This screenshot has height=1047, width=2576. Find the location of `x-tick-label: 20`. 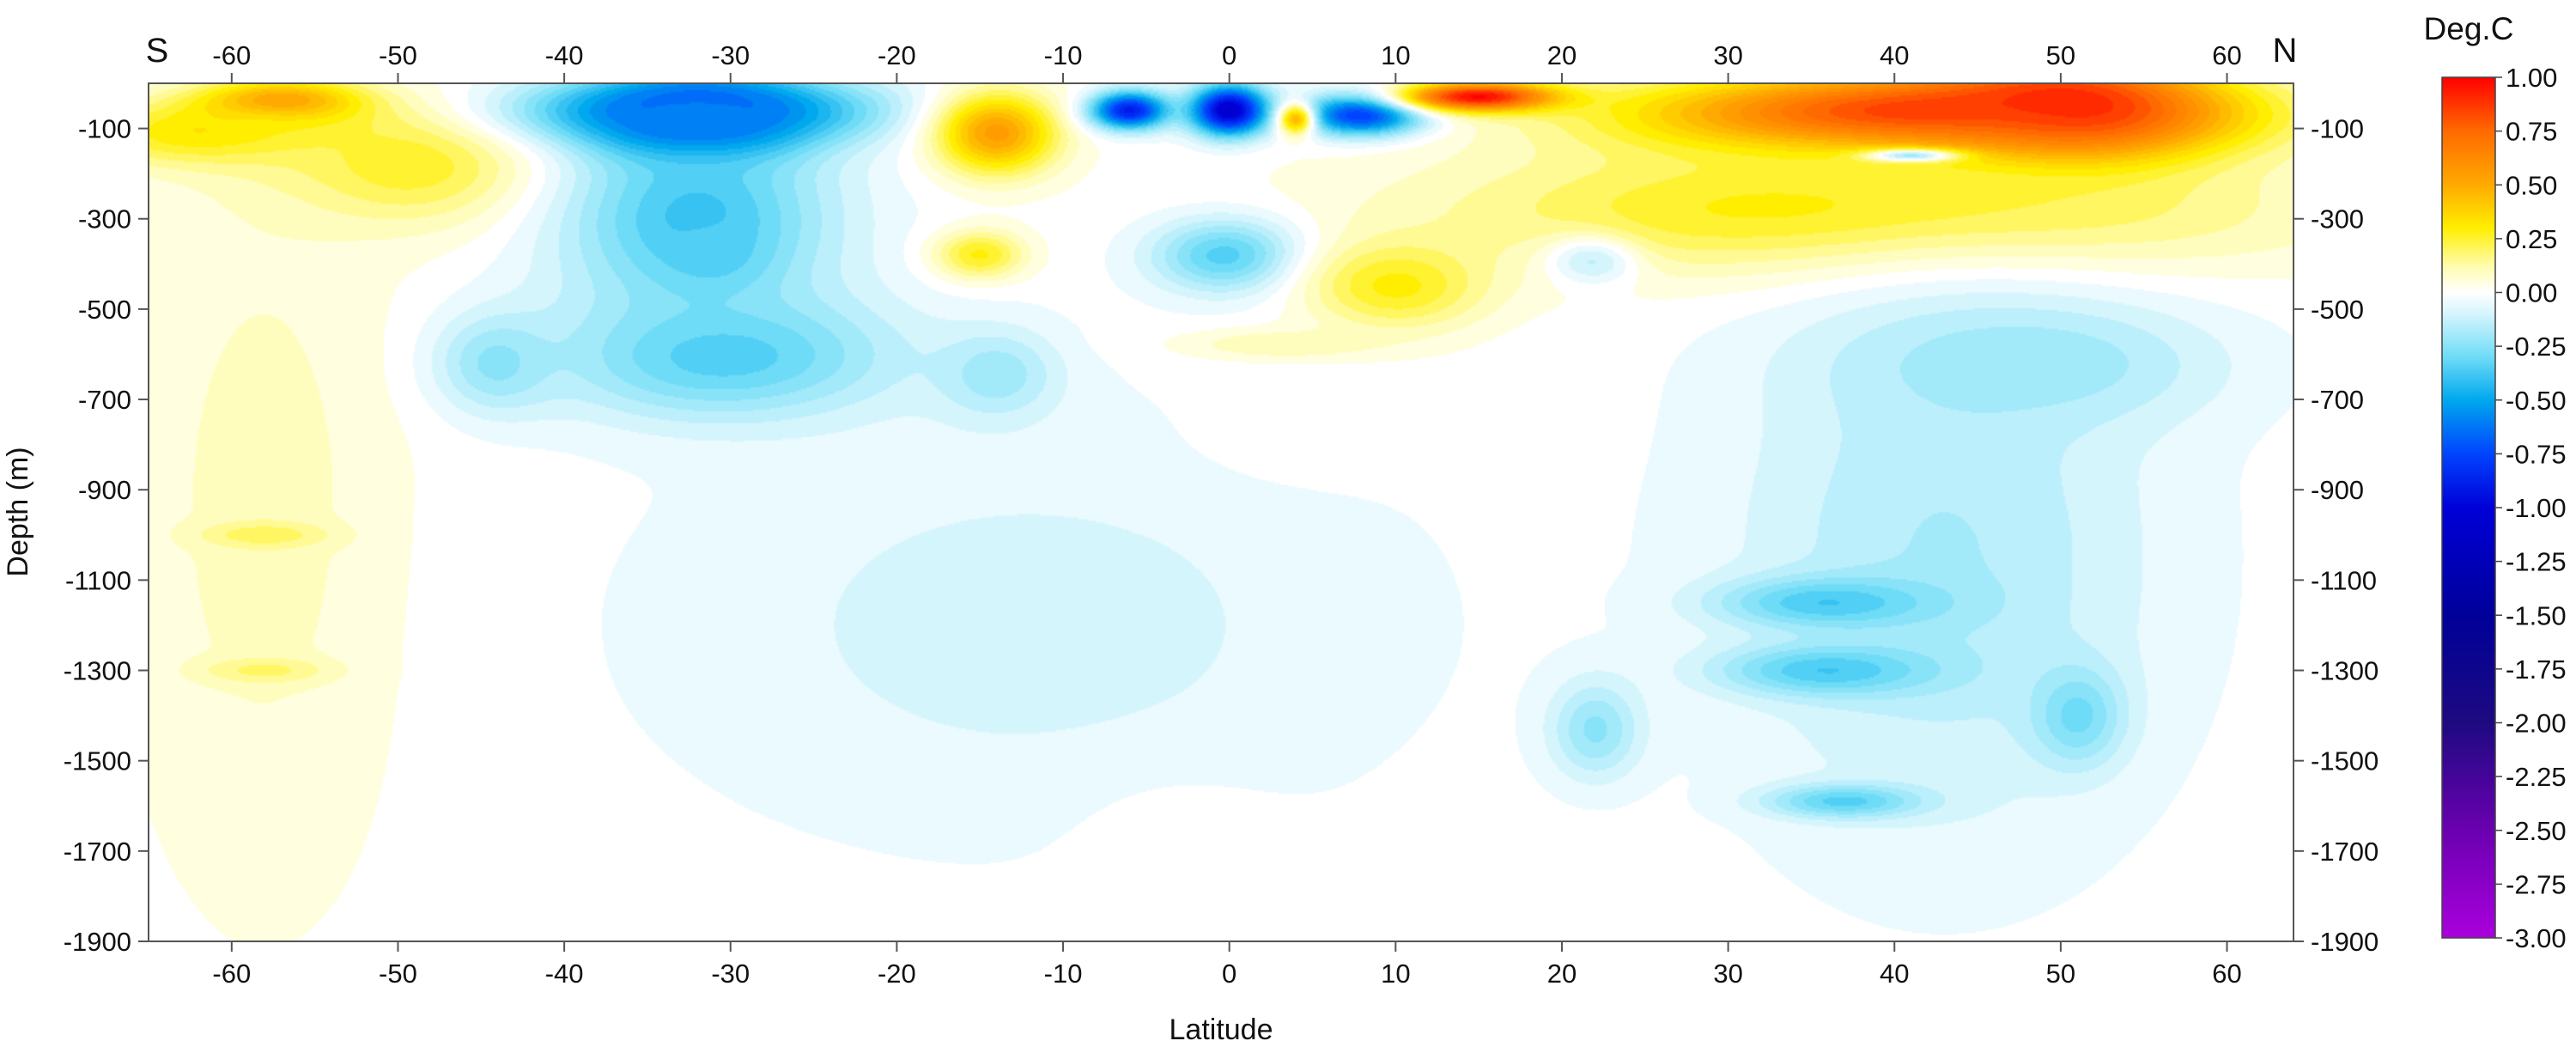

x-tick-label: 20 is located at coordinates (1562, 974).